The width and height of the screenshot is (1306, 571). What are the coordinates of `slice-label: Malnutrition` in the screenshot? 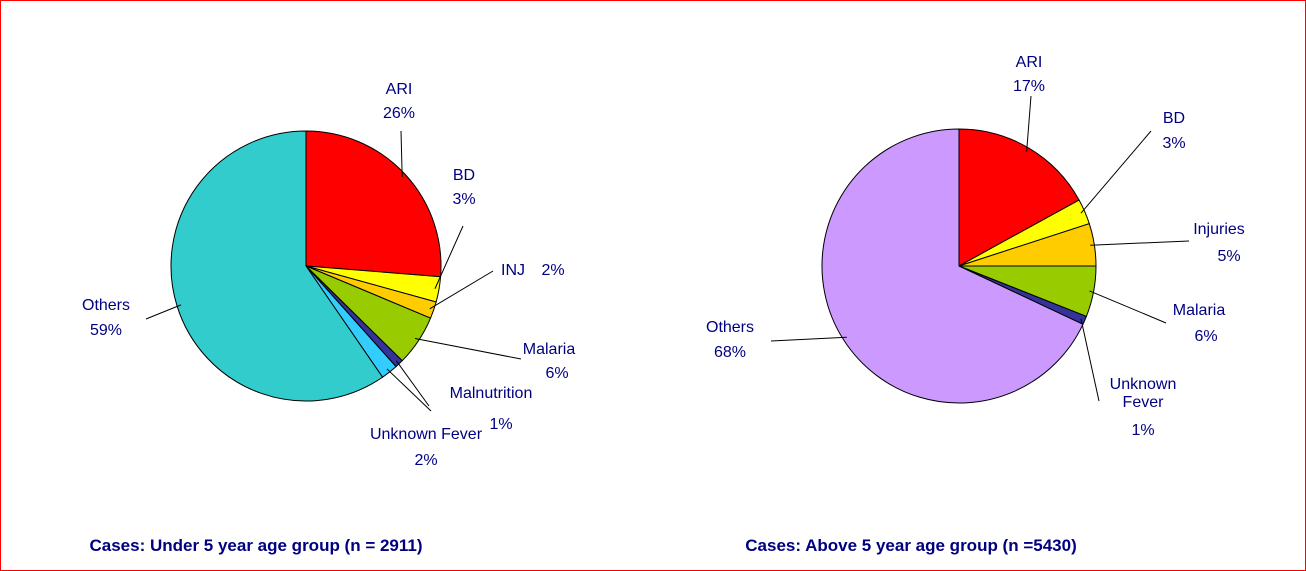 It's located at (491, 393).